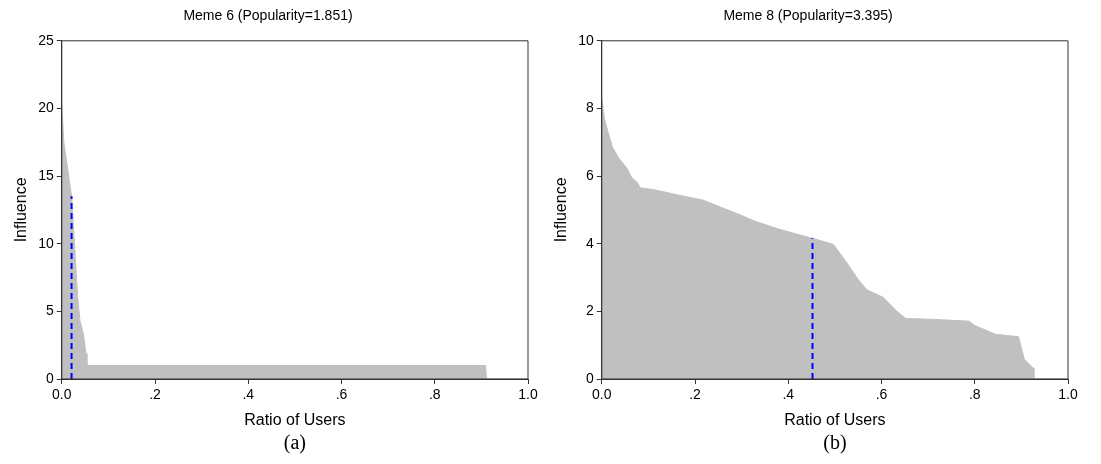 Image resolution: width=1101 pixels, height=464 pixels. What do you see at coordinates (294, 443) in the screenshot?
I see `text: (a)` at bounding box center [294, 443].